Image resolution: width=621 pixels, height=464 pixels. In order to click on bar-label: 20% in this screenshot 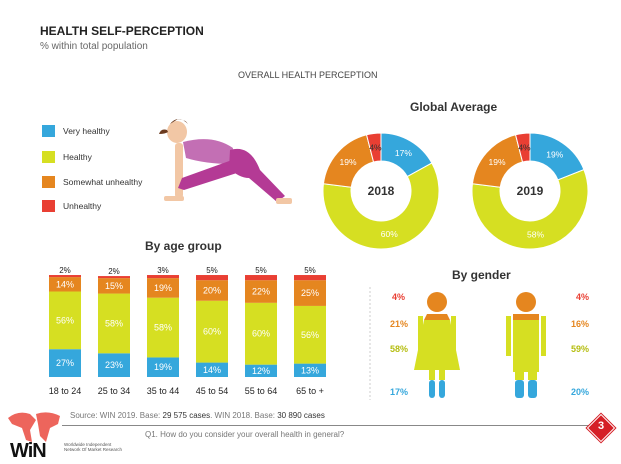, I will do `click(212, 290)`.